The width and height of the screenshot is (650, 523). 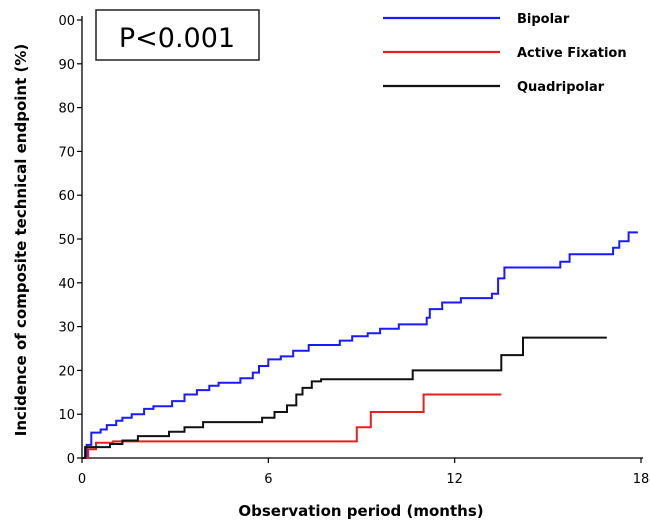 I want to click on y-tick-label: 90, so click(x=66, y=65).